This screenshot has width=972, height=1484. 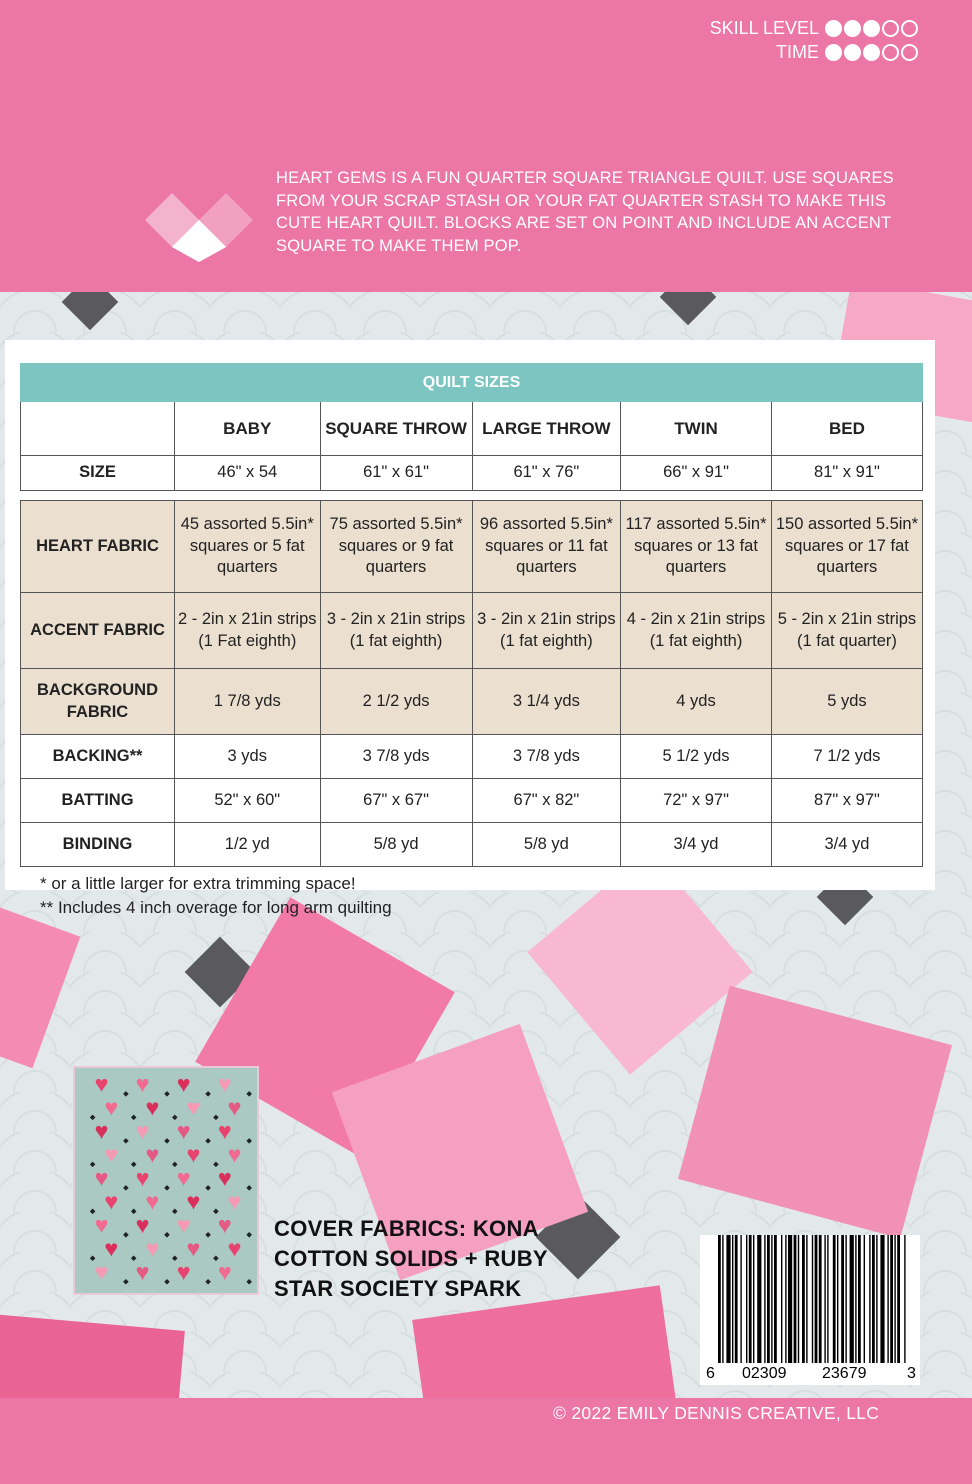 What do you see at coordinates (166, 1180) in the screenshot?
I see `quilt-thumbnail-image: ♥ ♥ ♥ ♥♥ ♥ ♥ ♥♥ ♥ ♥ ♥♥ ♥ ♥ ♥♥ ♥ ♥ ♥♥ ♥ ♥ ♥♥ ♥ ♥ ♥♥ ♥ ♥ ♥♥ ♥ ♥ ♥` at bounding box center [166, 1180].